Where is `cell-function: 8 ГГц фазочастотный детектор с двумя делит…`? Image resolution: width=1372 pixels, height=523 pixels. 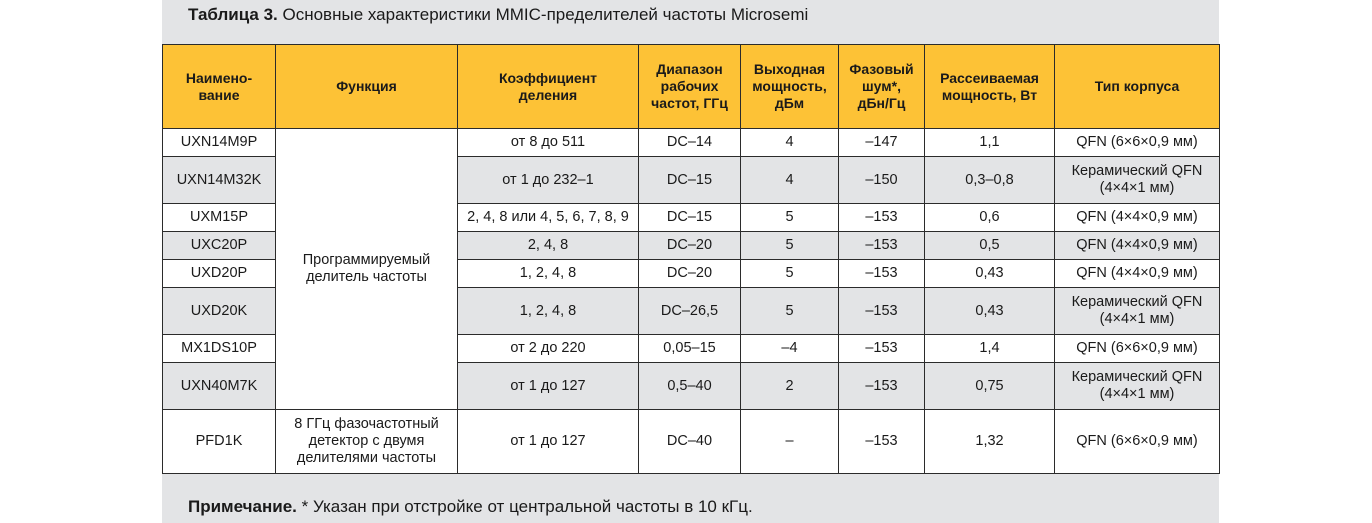 cell-function: 8 ГГц фазочастотный детектор с двумя делит… is located at coordinates (366, 441).